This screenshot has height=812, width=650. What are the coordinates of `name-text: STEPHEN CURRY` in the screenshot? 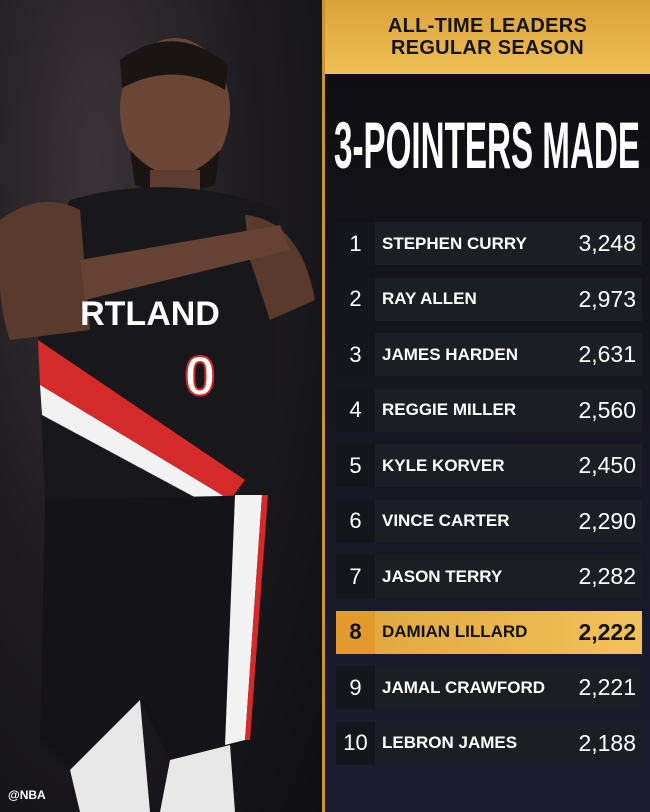 It's located at (454, 243).